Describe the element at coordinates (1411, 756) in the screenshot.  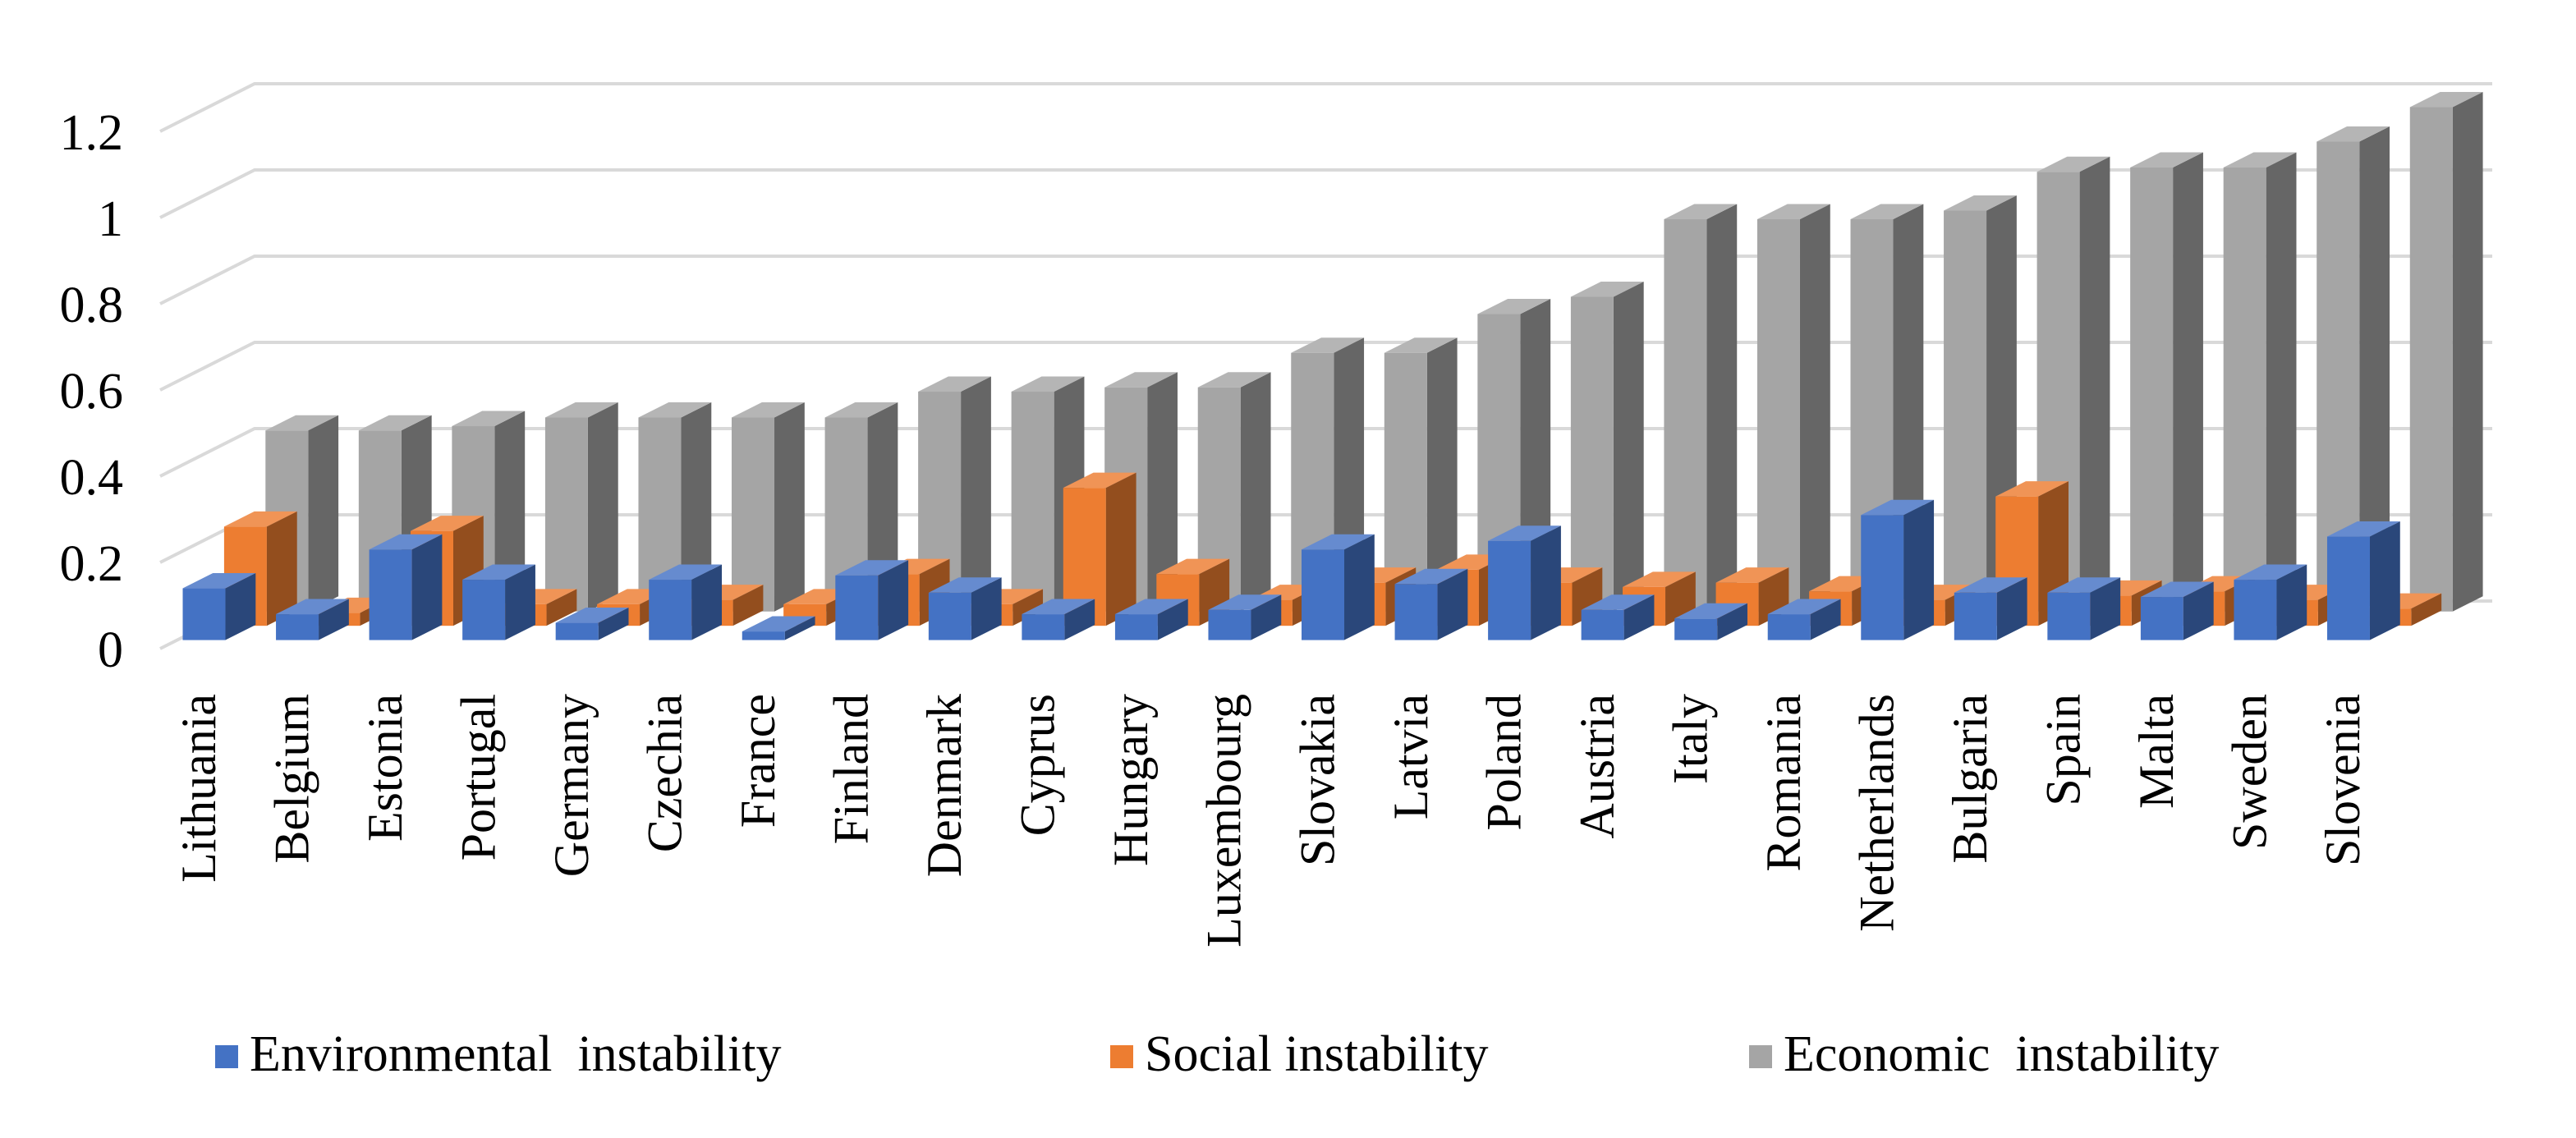
I see `x-tick-label: Latvia` at that location.